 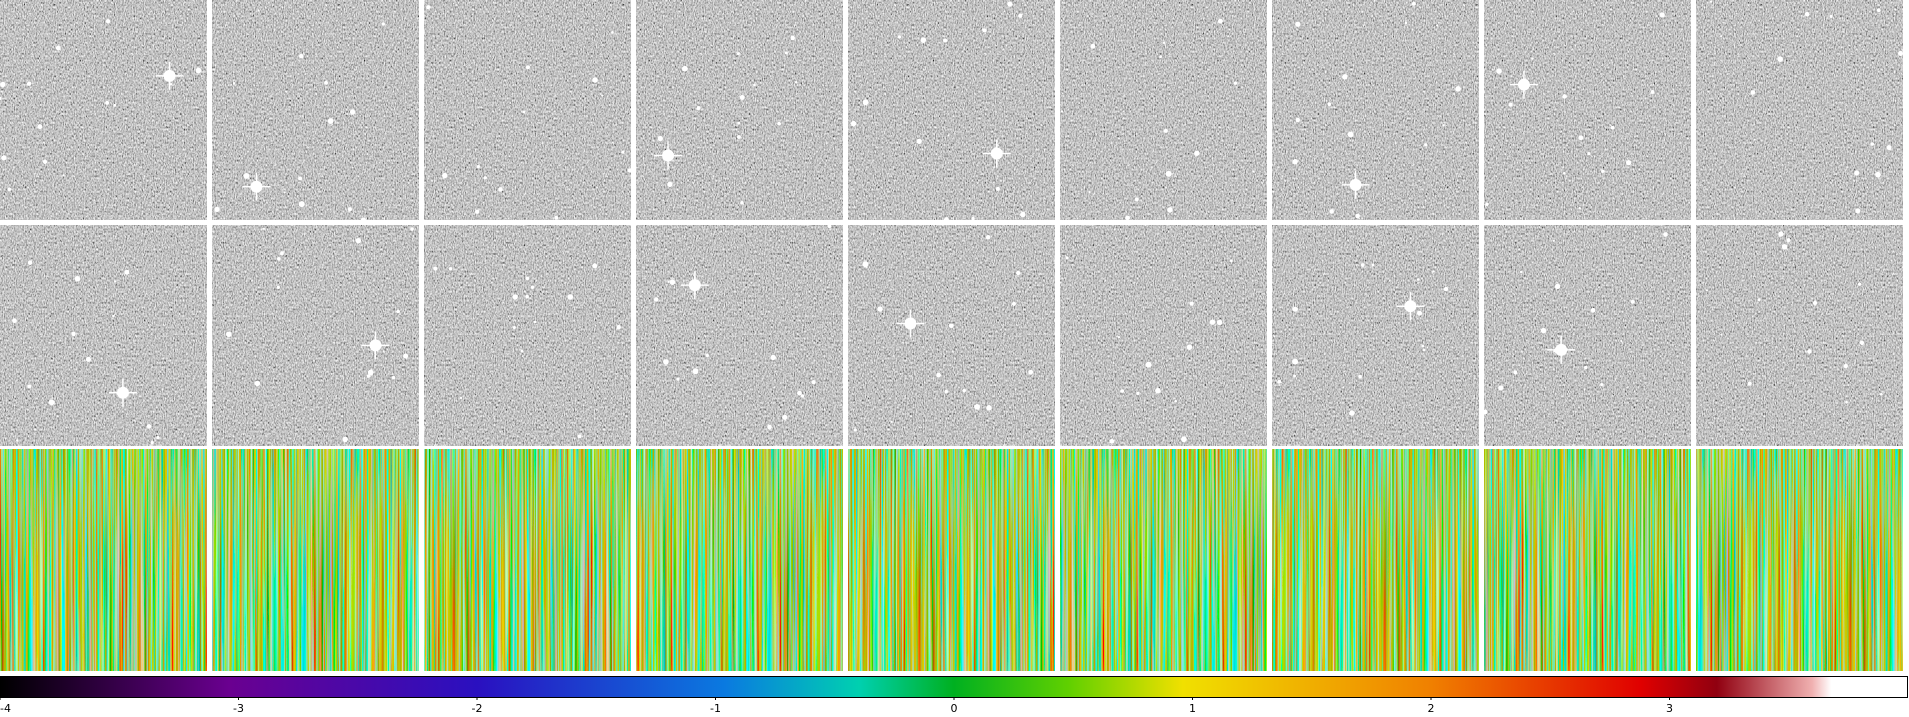 I want to click on colorbar-tick-label: 3, so click(x=1669, y=708).